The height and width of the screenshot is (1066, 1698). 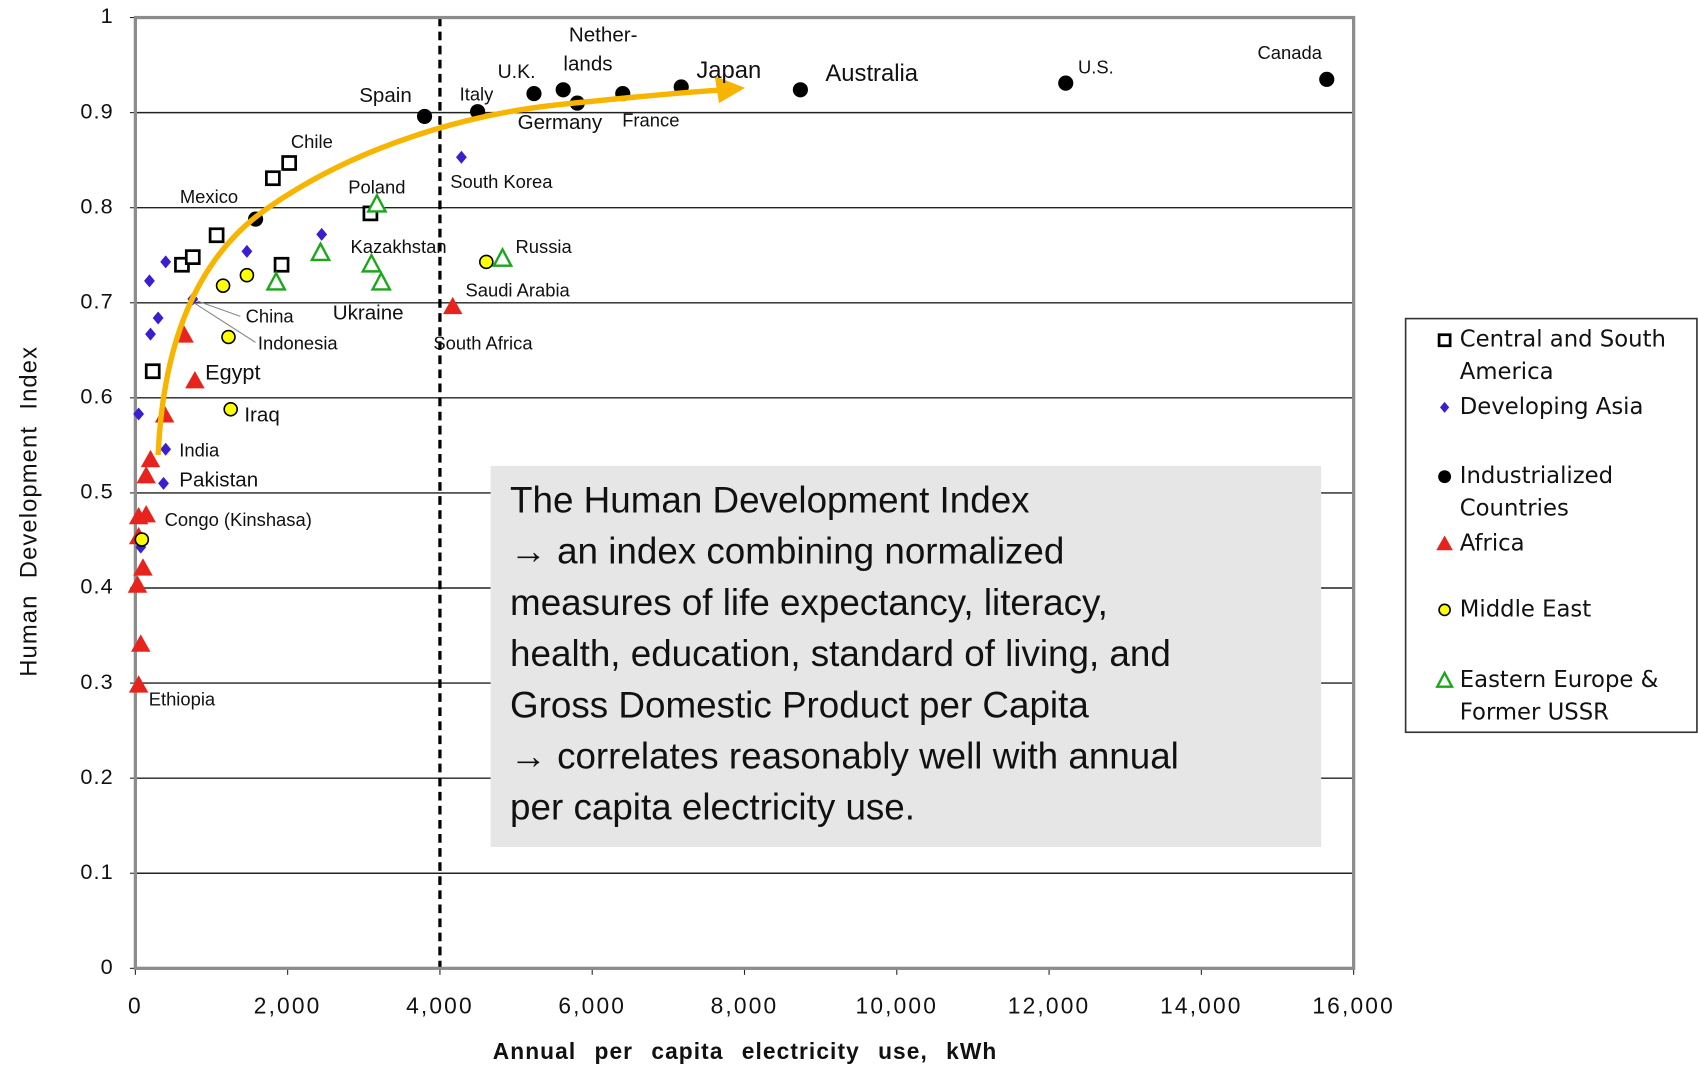 I want to click on x-tick-label: 6,000, so click(x=592, y=1005).